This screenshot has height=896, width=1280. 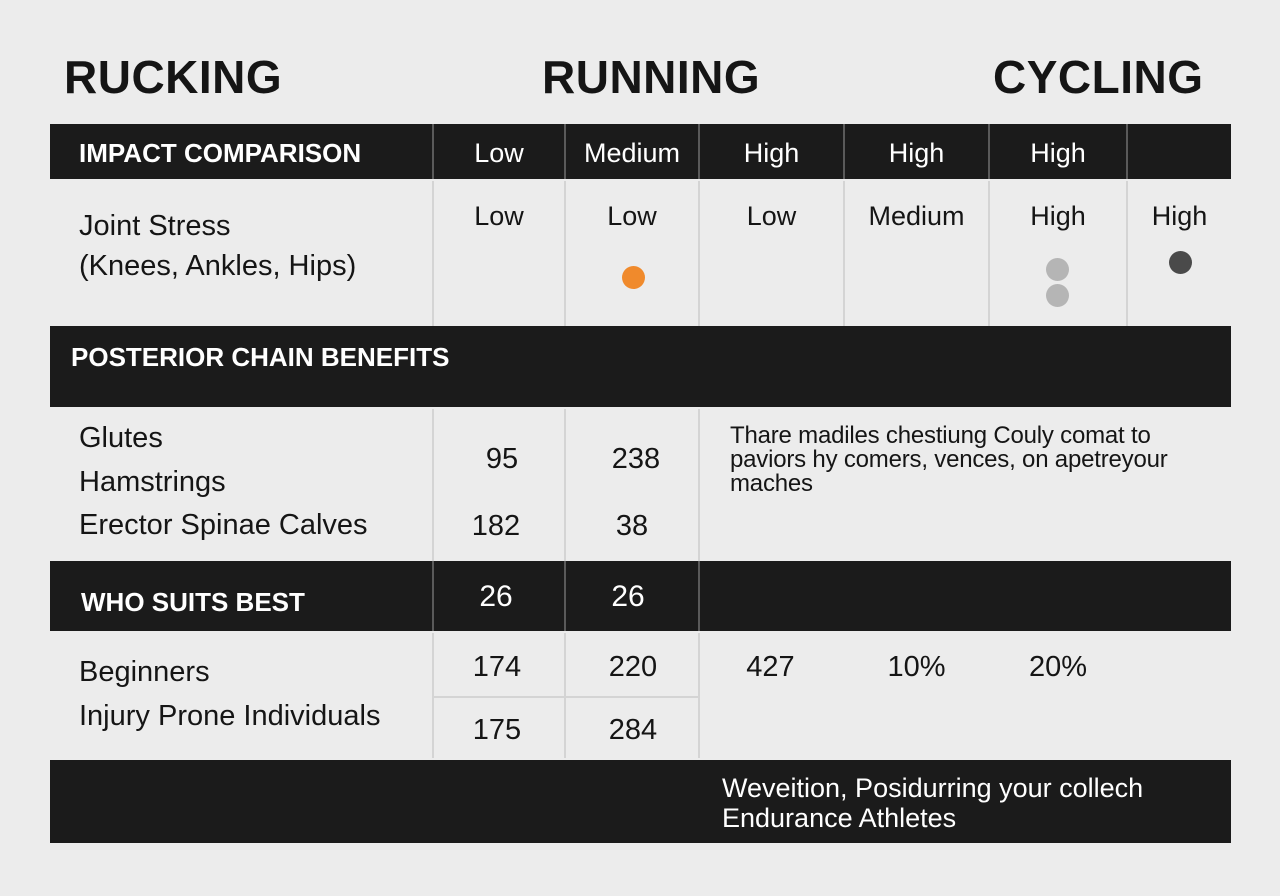 What do you see at coordinates (636, 459) in the screenshot?
I see `posterior-value-r1c2: 238` at bounding box center [636, 459].